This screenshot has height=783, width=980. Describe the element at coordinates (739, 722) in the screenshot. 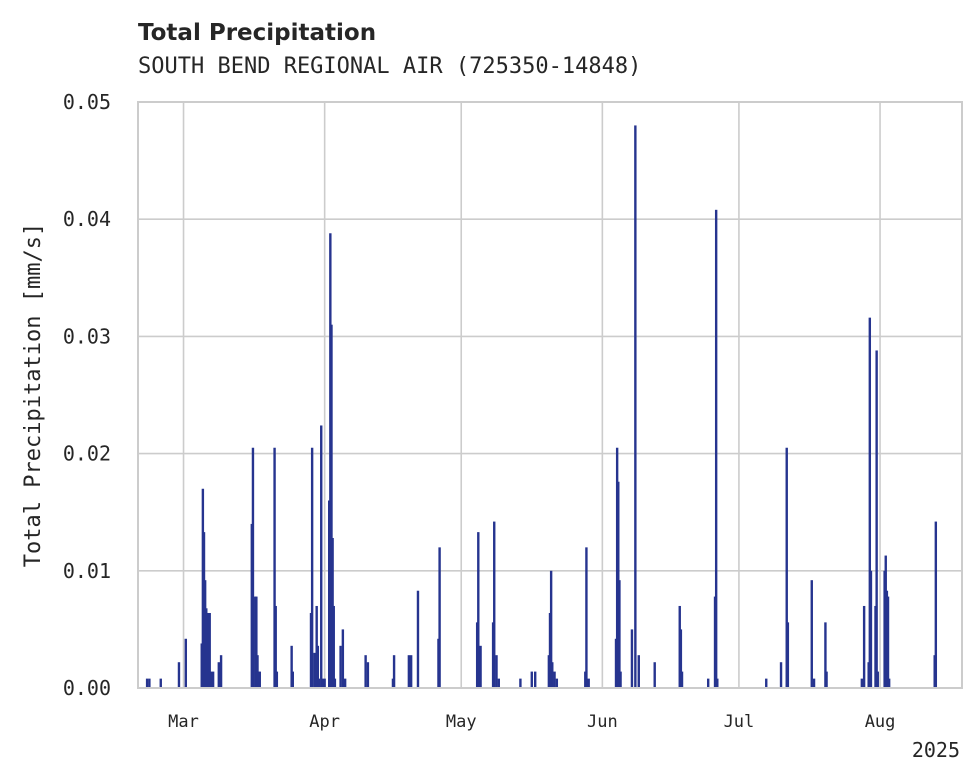

I see `x-tick-label: Jul` at that location.